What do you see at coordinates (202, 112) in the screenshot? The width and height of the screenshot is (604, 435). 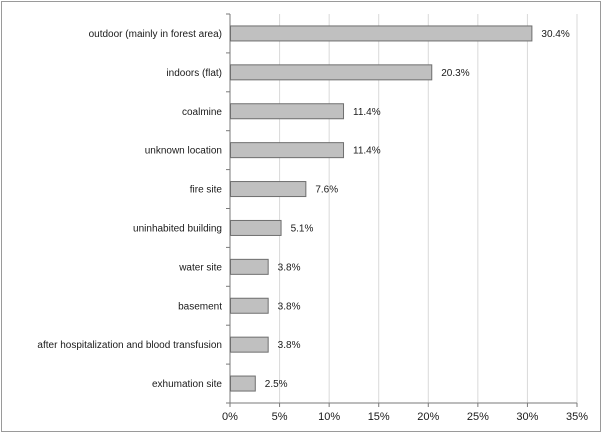 I see `category-label: coalmine` at bounding box center [202, 112].